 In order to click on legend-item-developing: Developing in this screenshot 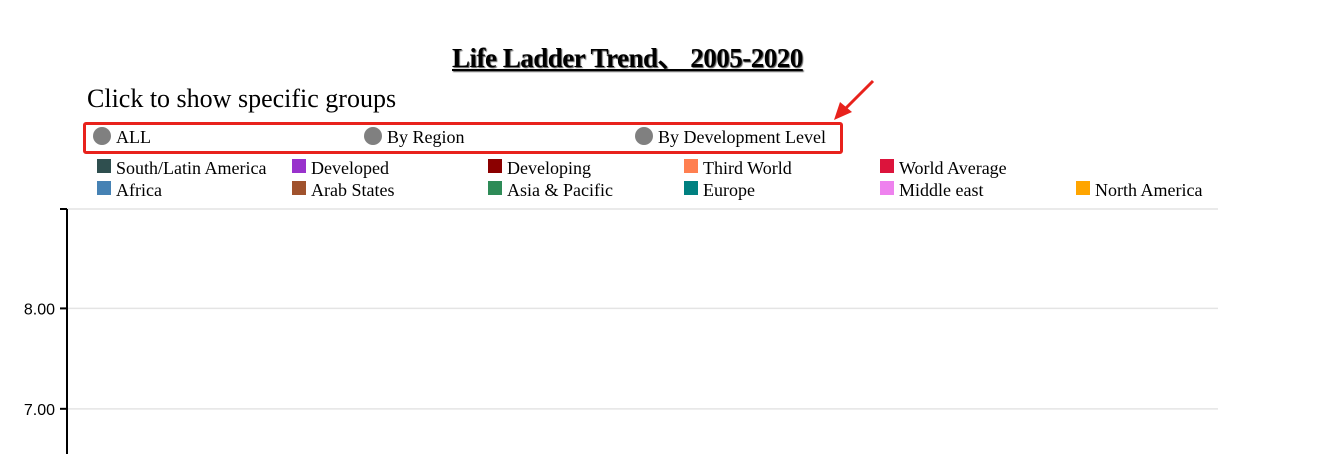, I will do `click(539, 168)`.